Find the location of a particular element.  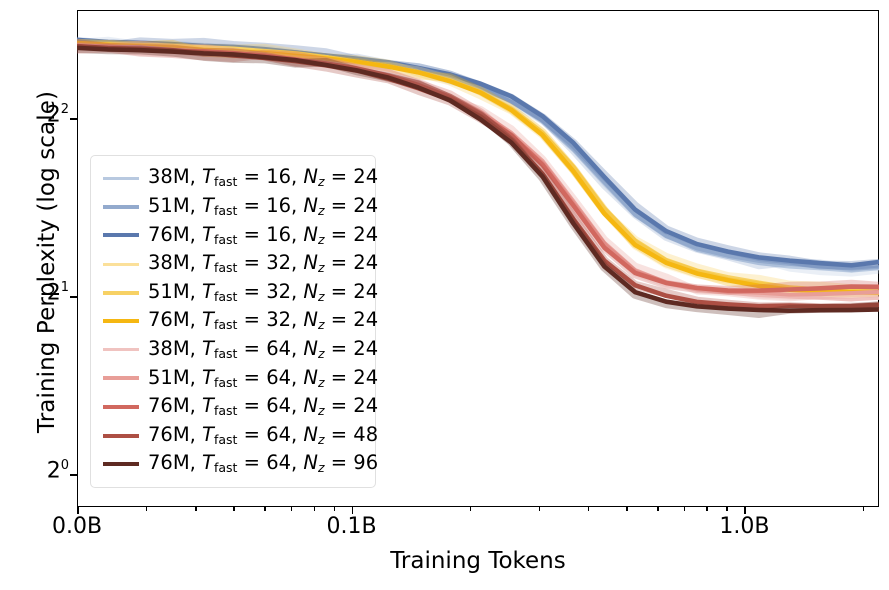

legend-item: 76M, Tfast = 64, Nz = 48 is located at coordinates (239, 435).